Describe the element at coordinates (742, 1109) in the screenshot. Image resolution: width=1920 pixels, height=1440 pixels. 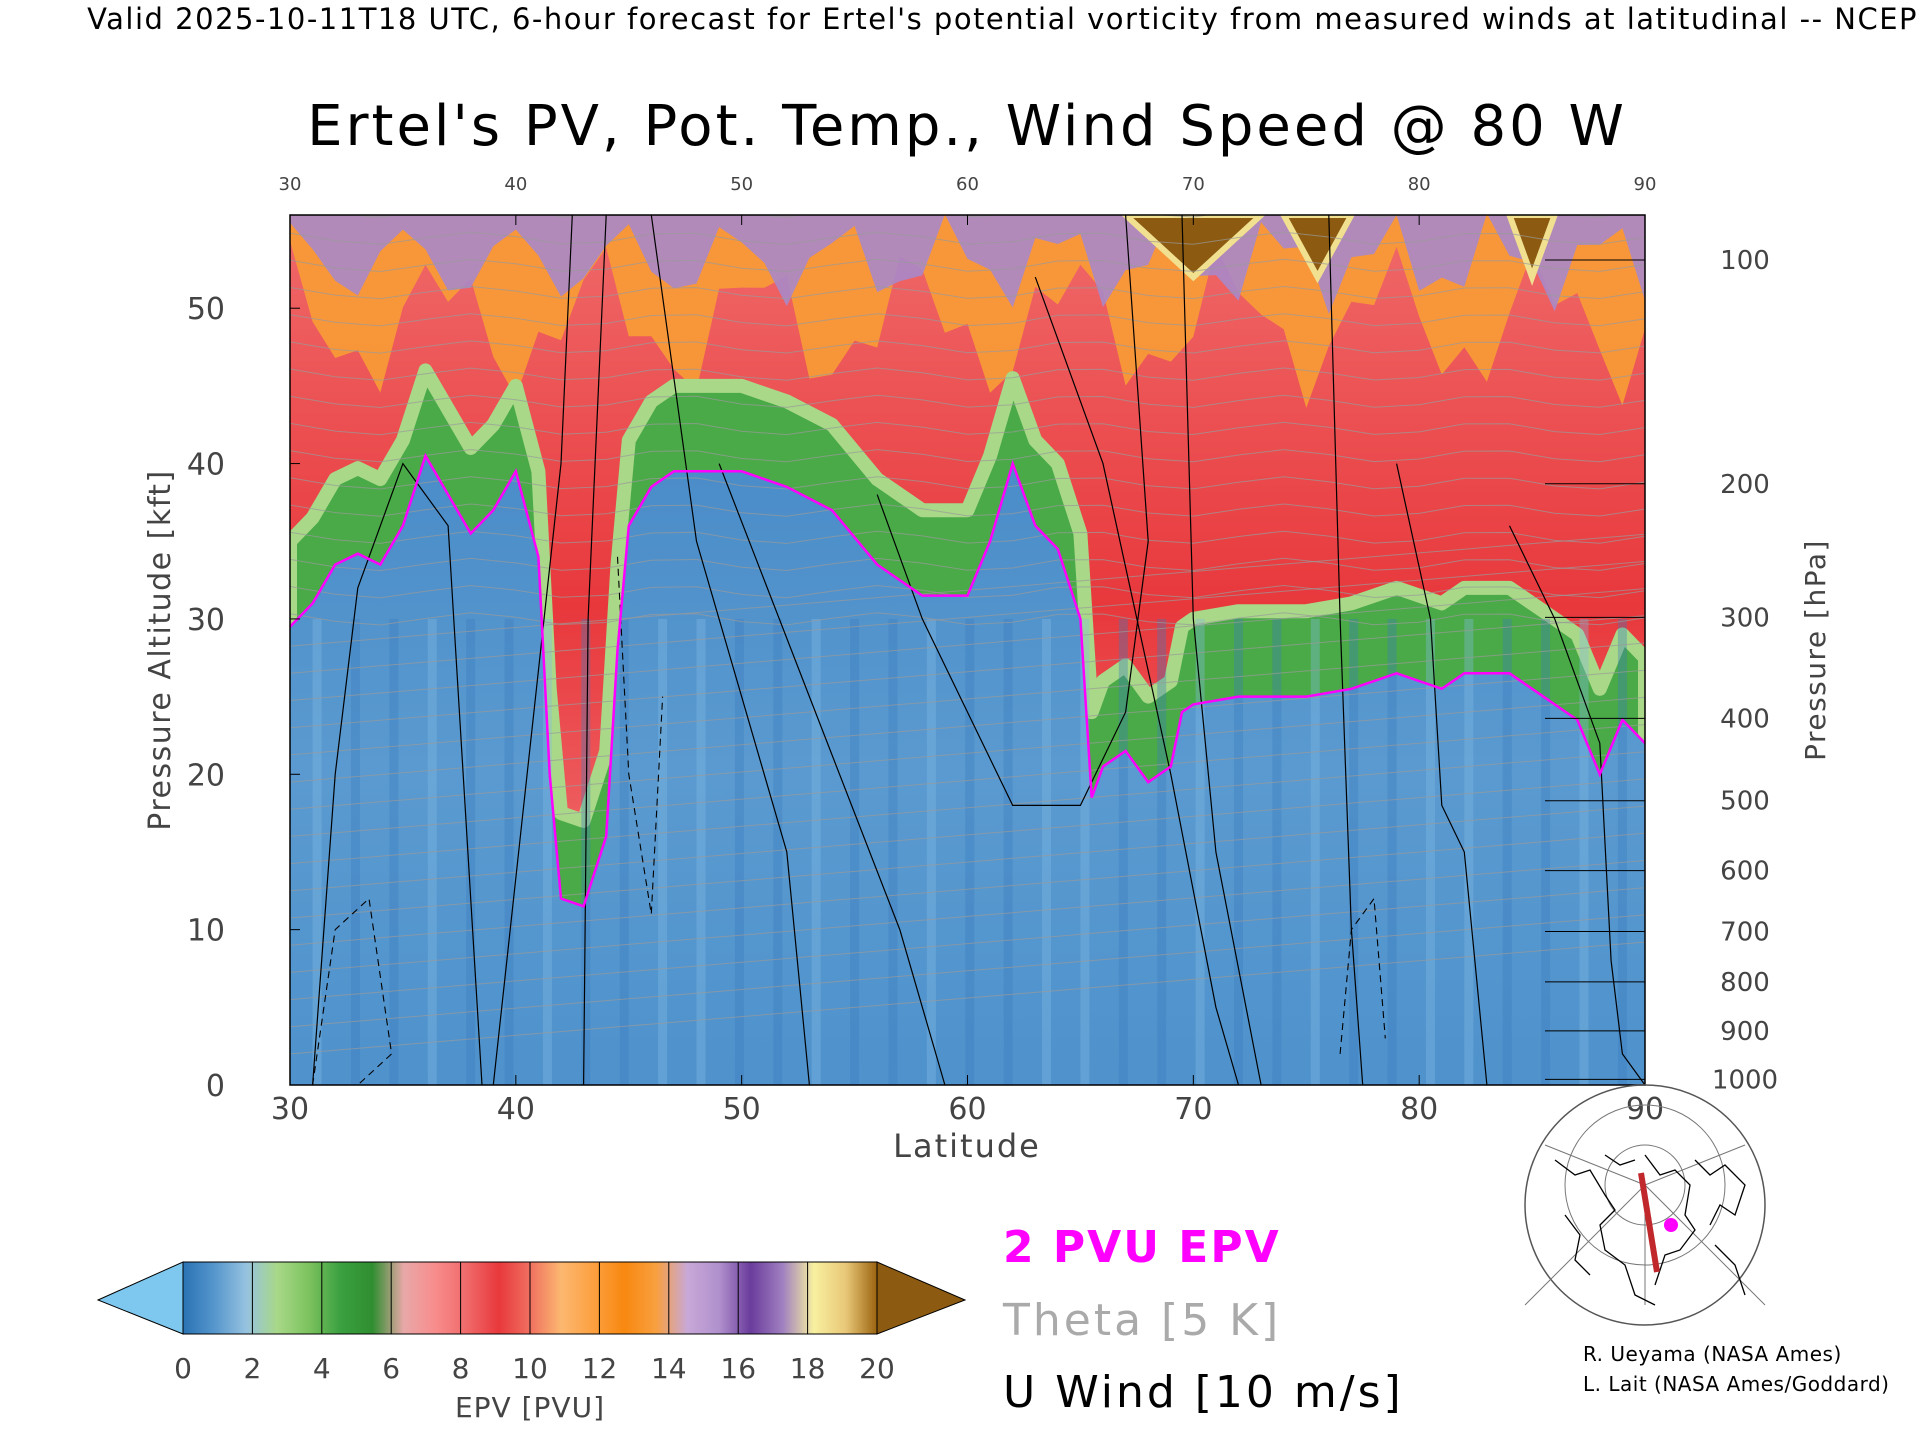
I see `x-tick-label: 50` at that location.